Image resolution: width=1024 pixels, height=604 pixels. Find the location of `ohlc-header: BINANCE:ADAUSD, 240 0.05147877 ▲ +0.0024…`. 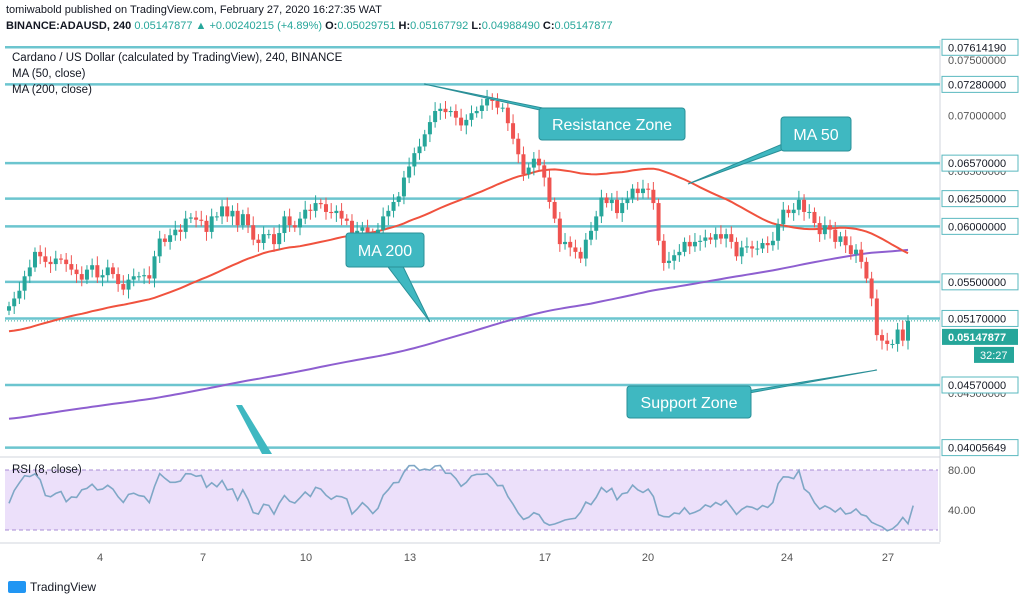

ohlc-header: BINANCE:ADAUSD, 240 0.05147877 ▲ +0.0024… is located at coordinates (309, 26).